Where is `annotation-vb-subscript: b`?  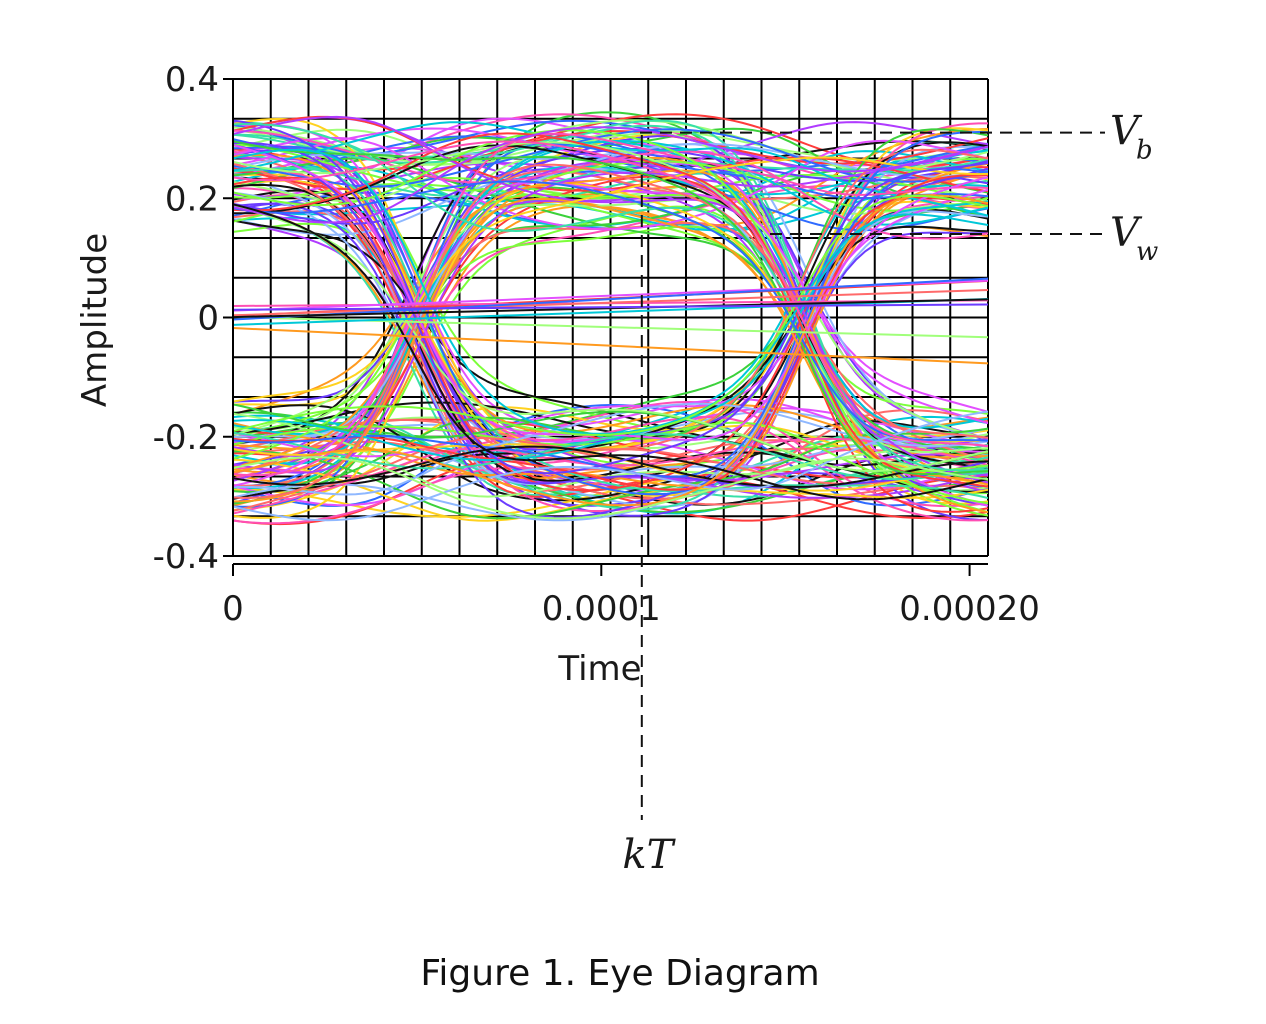
annotation-vb-subscript: b is located at coordinates (1144, 151).